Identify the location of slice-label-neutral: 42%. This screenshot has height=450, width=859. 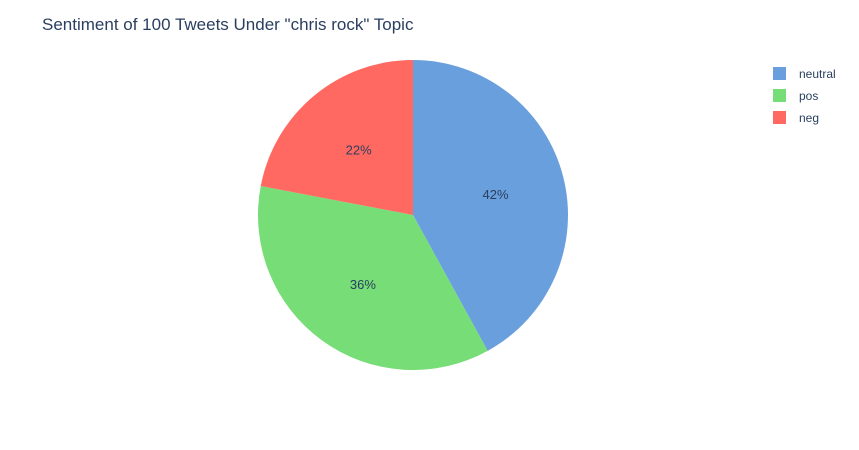
(496, 194).